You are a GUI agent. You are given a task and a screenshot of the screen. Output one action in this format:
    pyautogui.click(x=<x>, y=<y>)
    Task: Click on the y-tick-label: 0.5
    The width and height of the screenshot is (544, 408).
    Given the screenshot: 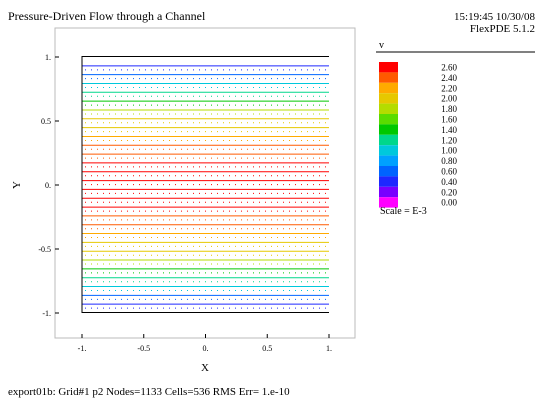 What is the action you would take?
    pyautogui.click(x=46, y=121)
    